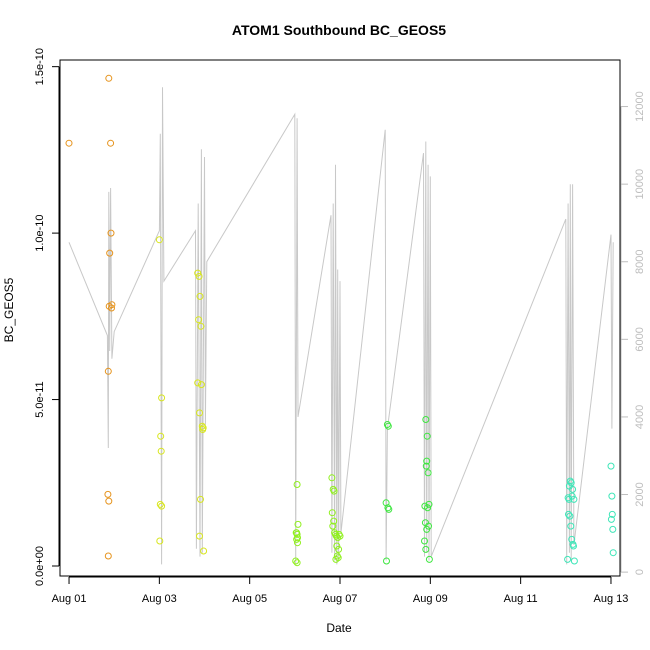 The width and height of the screenshot is (650, 650). I want to click on secondary-y-tick-label: 4000, so click(640, 417).